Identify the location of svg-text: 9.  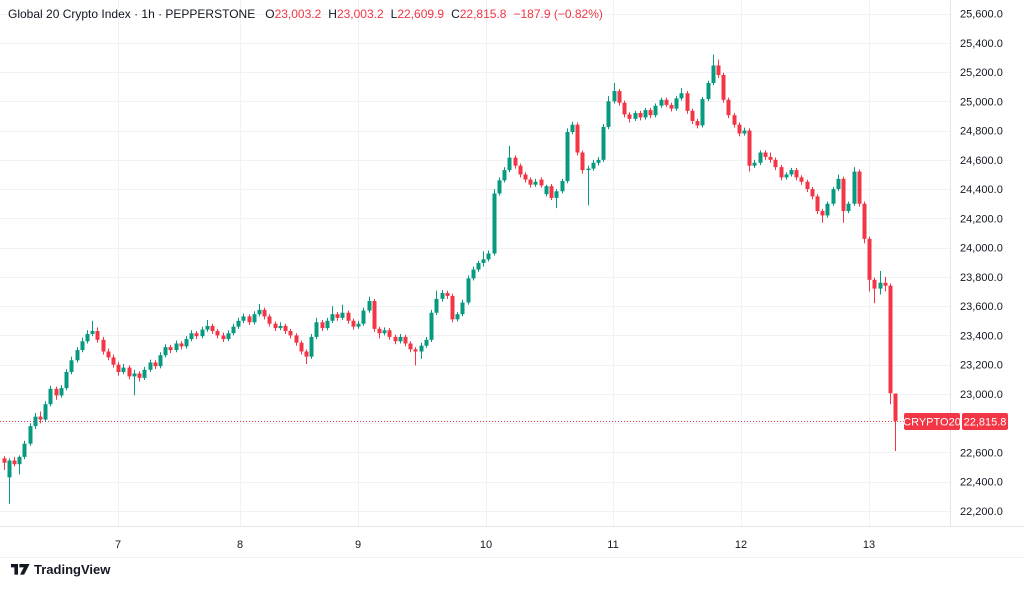
(358, 545).